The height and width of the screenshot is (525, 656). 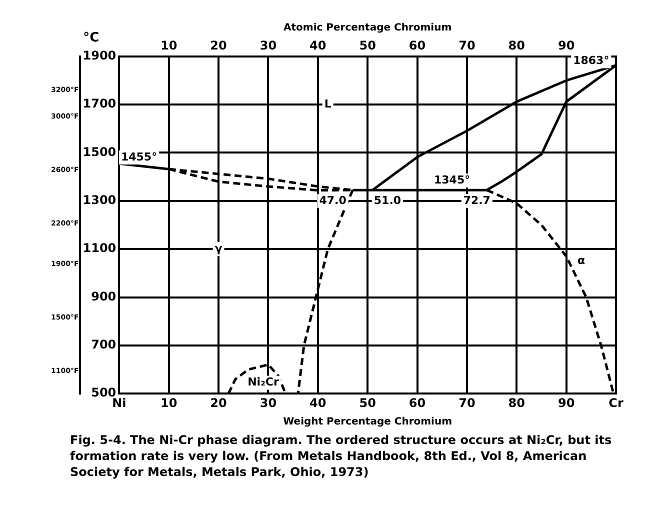 I want to click on y-tick-label: 1300, so click(x=99, y=200).